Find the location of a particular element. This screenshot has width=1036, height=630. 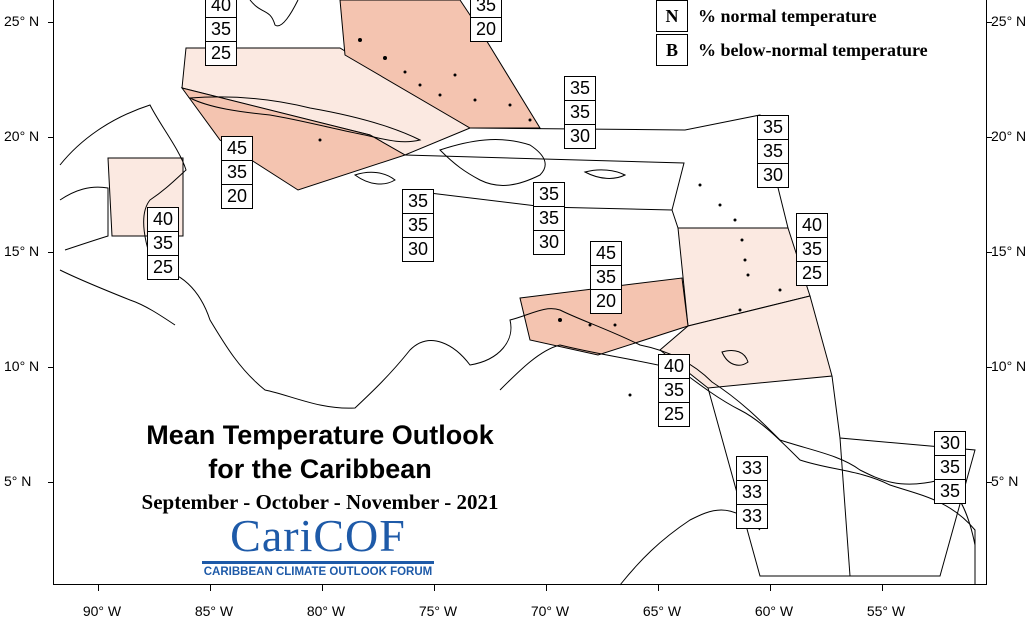

legend-row-normal: N % normal temperature is located at coordinates (766, 16).